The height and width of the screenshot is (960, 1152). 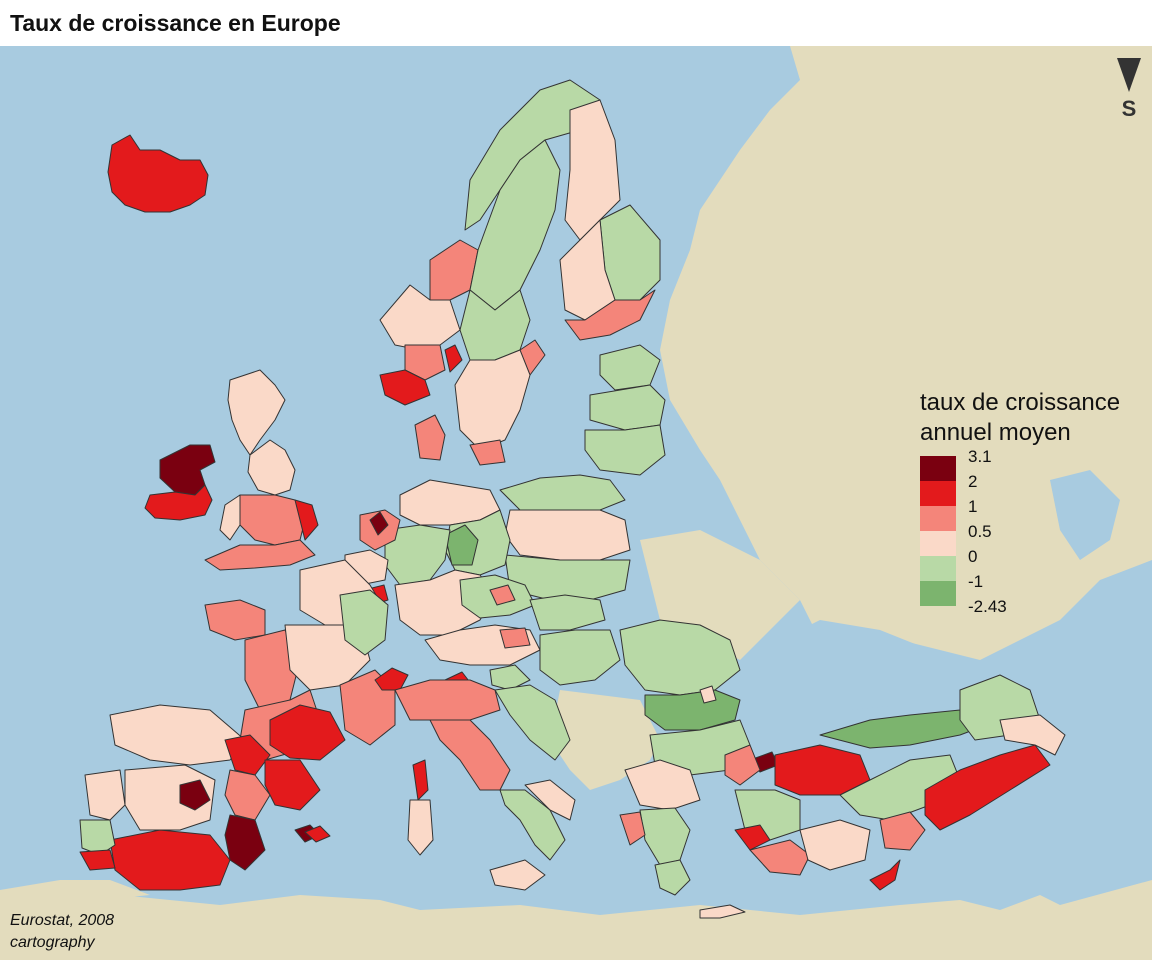 I want to click on legend-break-label: 0, so click(x=973, y=556).